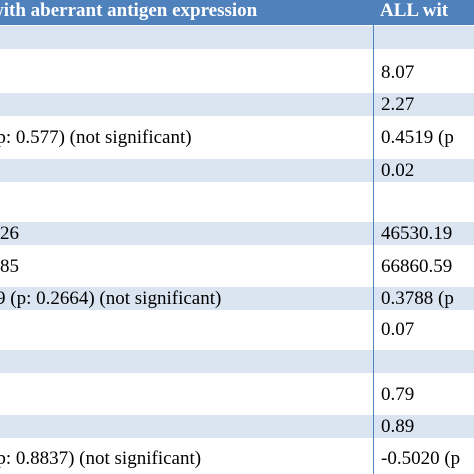  I want to click on table-row: 0.07, so click(237, 329).